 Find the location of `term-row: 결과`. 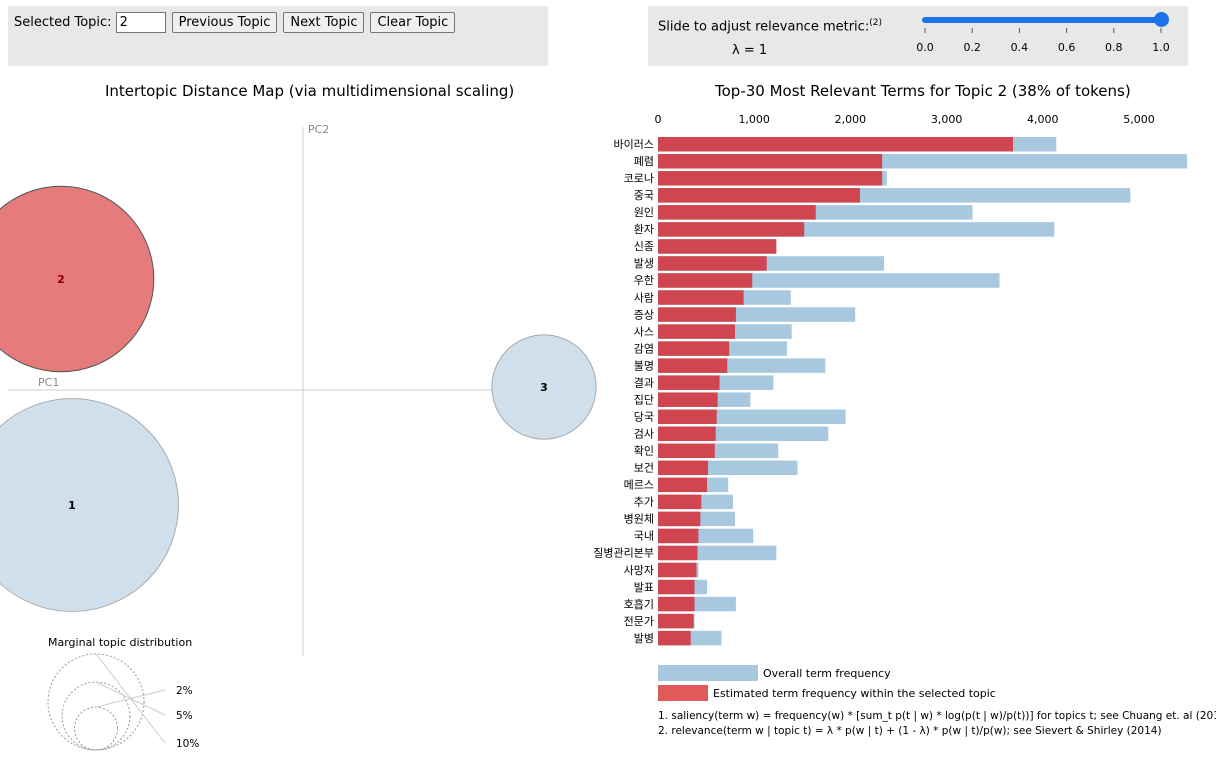

term-row: 결과 is located at coordinates (704, 382).